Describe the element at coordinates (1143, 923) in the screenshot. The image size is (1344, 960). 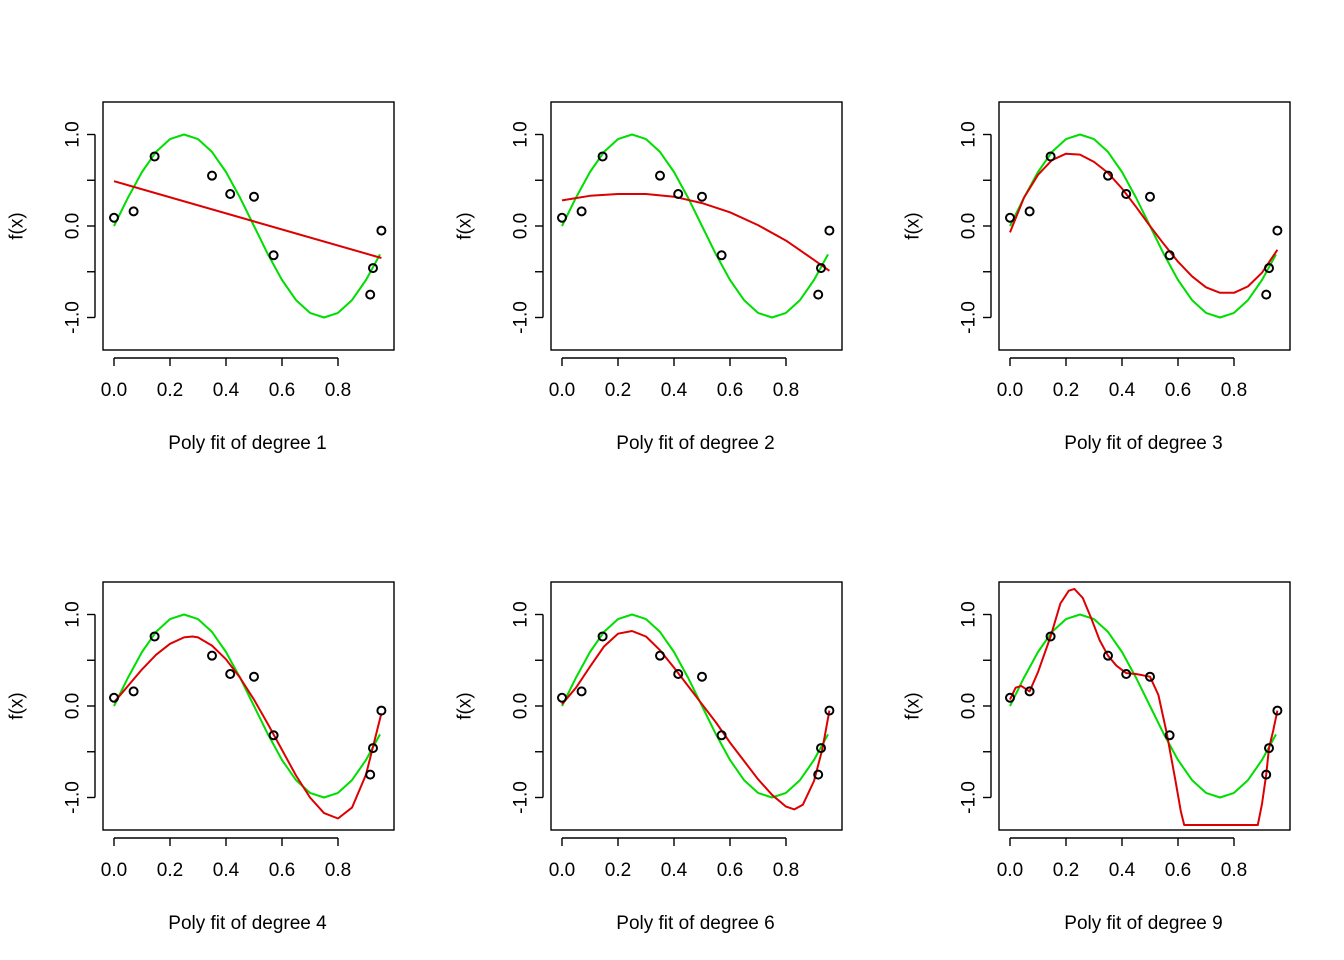
I see `x-axis-title: Poly fit of degree 9` at that location.